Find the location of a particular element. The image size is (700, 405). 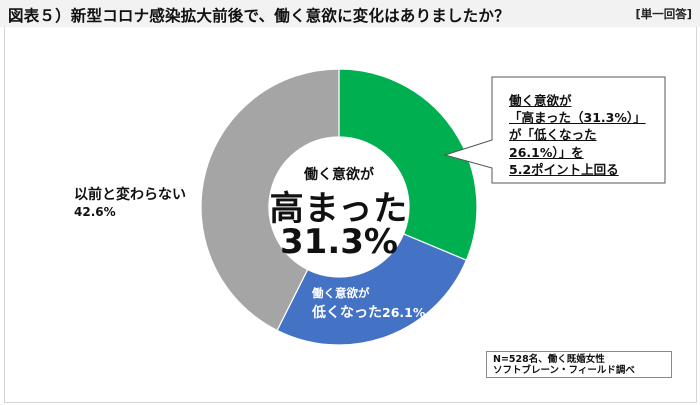

label-decreased-line1: 働く意欲が is located at coordinates (341, 293).